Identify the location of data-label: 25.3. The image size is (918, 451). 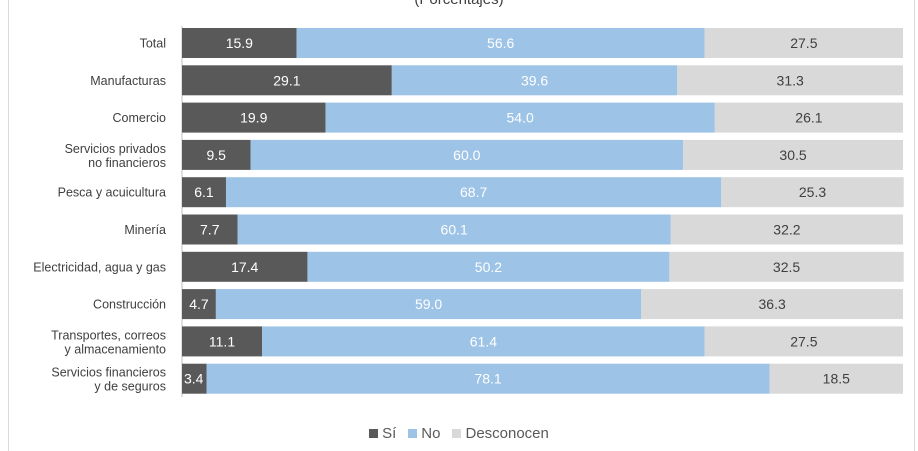
(812, 192).